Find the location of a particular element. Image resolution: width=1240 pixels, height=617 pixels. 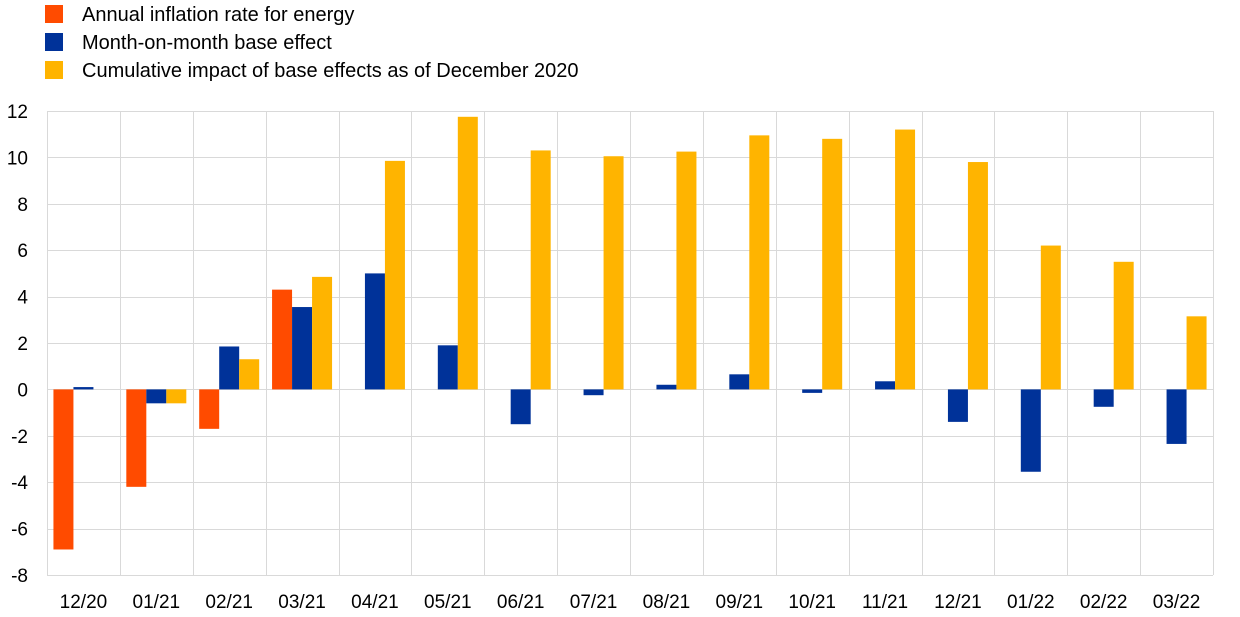

x-tick-label-11: 11/21 is located at coordinates (885, 602).